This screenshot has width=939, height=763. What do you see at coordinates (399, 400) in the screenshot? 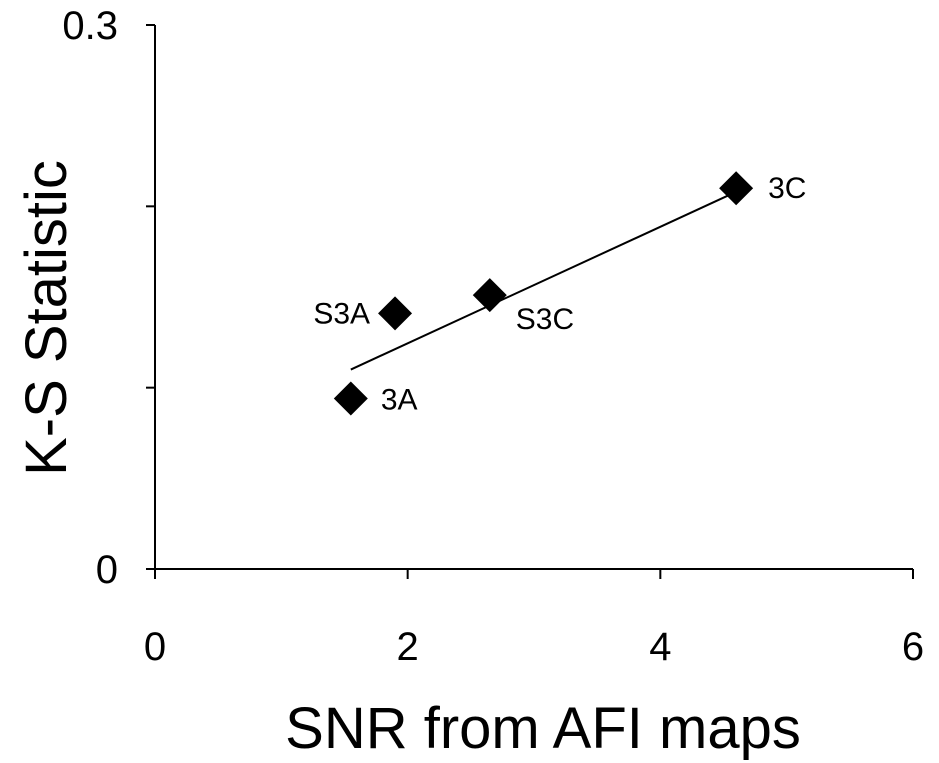
I see `point-label-3a: 3A` at bounding box center [399, 400].